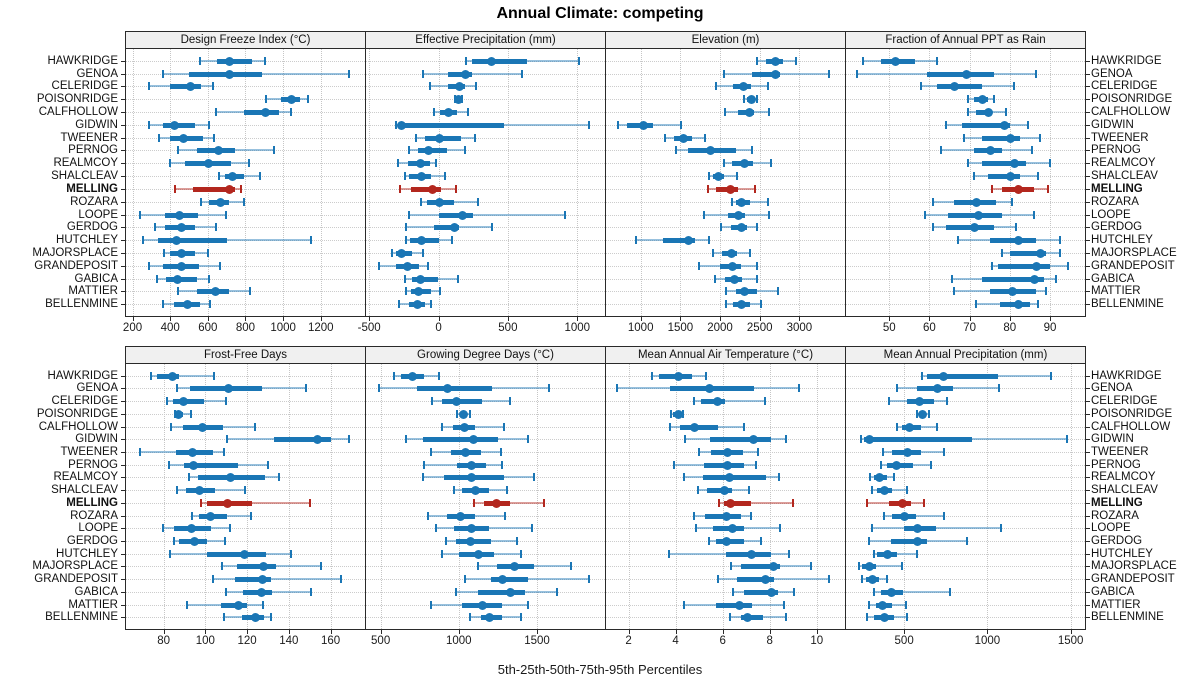 The height and width of the screenshot is (700, 1200). Describe the element at coordinates (93, 604) in the screenshot. I see `site-label-left-mattier: MATTIER` at that location.